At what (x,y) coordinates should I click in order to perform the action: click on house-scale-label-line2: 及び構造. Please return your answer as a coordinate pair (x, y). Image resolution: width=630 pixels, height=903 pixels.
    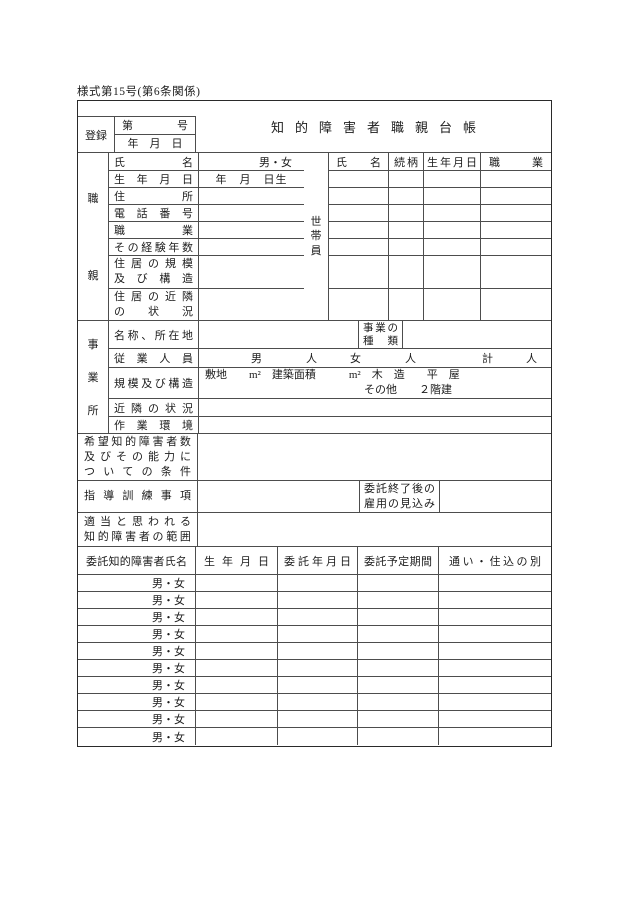
    Looking at the image, I should click on (153, 279).